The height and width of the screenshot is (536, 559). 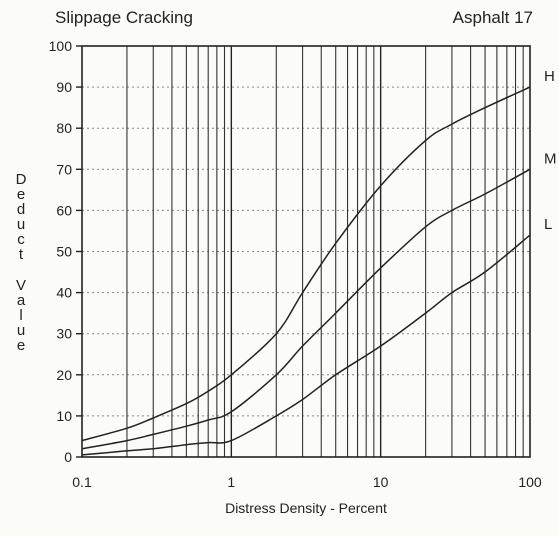 I want to click on x-tick-label: 10, so click(x=381, y=482).